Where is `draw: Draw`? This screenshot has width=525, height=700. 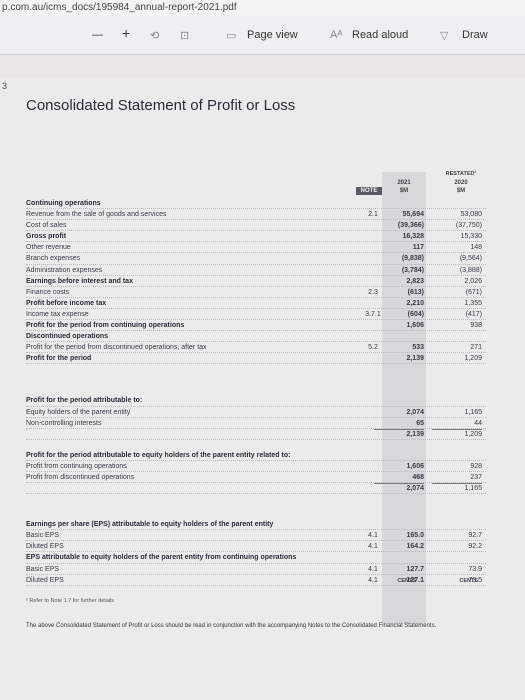 draw: Draw is located at coordinates (475, 35).